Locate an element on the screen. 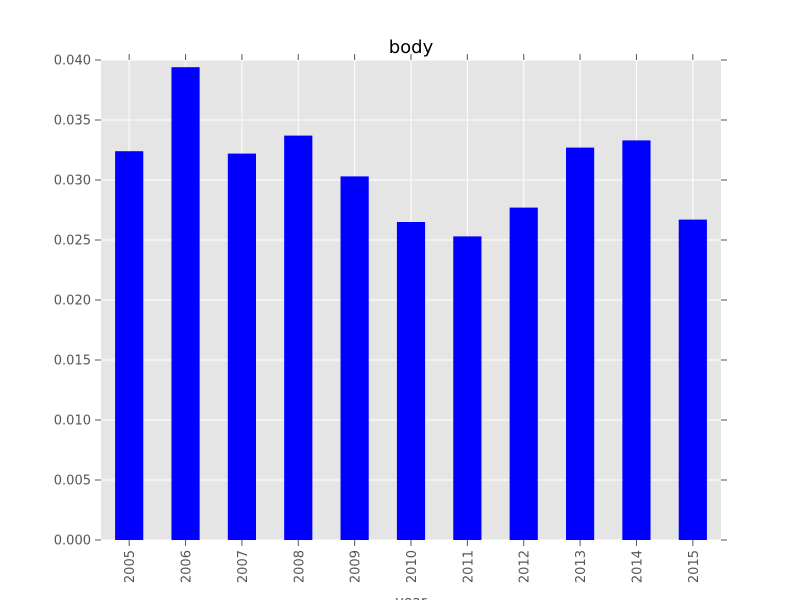 The width and height of the screenshot is (800, 600). x-tick-label: 2010 is located at coordinates (412, 566).